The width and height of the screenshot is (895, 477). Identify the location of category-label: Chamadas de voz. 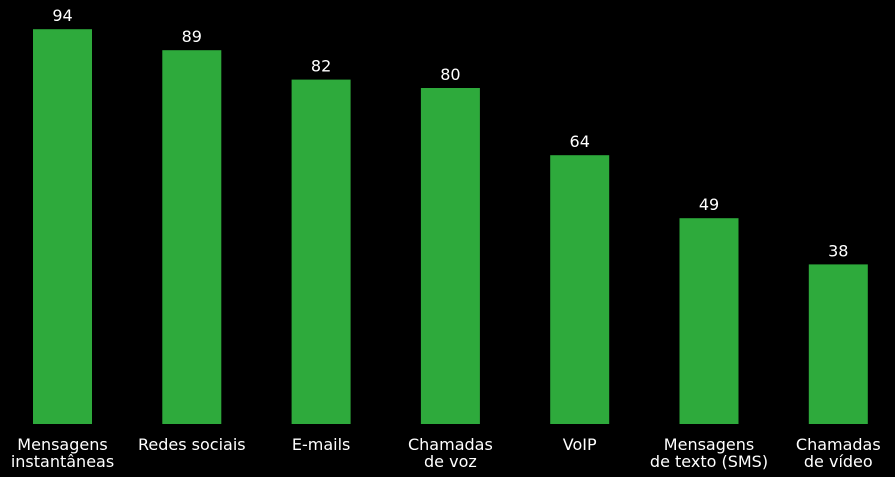
(450, 453).